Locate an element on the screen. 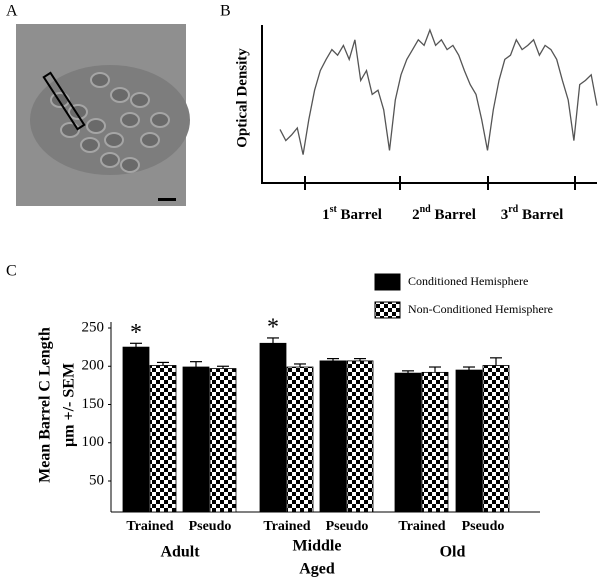 The height and width of the screenshot is (582, 600). barrel-label: 1st Barrel is located at coordinates (352, 213).